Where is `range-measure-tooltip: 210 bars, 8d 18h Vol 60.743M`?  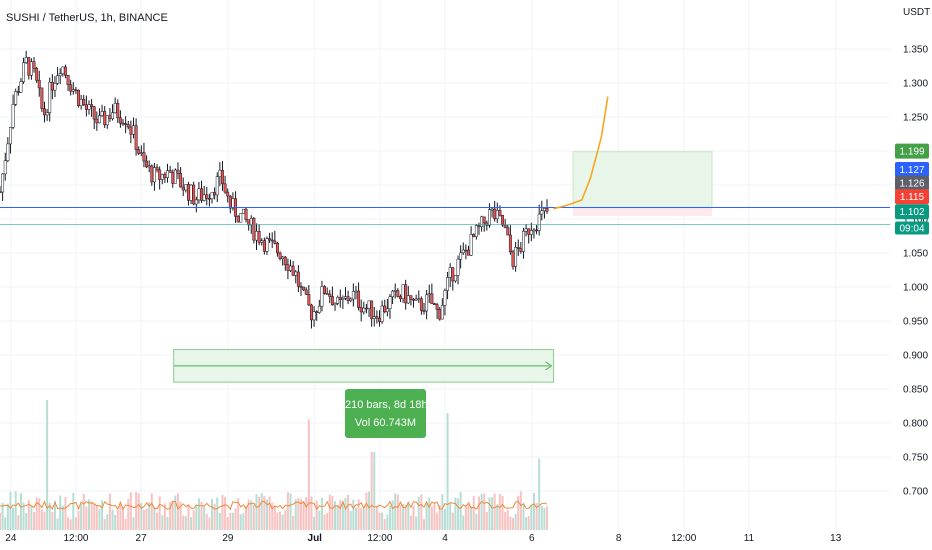 range-measure-tooltip: 210 bars, 8d 18h Vol 60.743M is located at coordinates (386, 413).